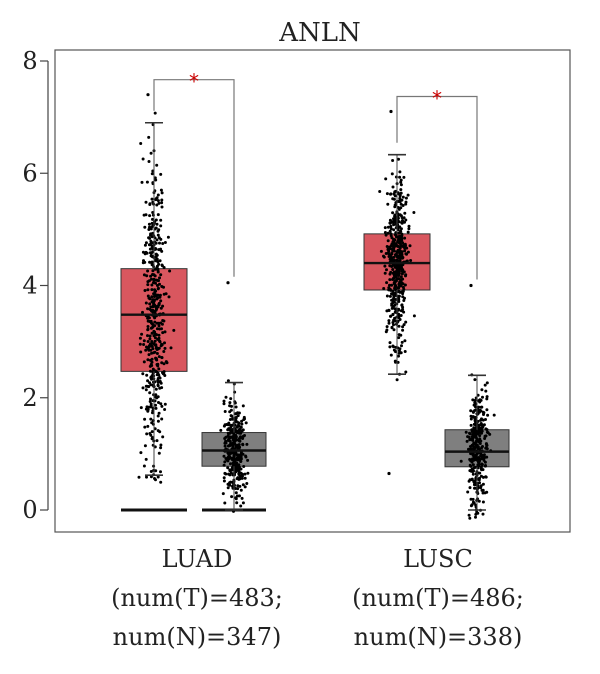  I want to click on box-lusc-t, so click(397, 292).